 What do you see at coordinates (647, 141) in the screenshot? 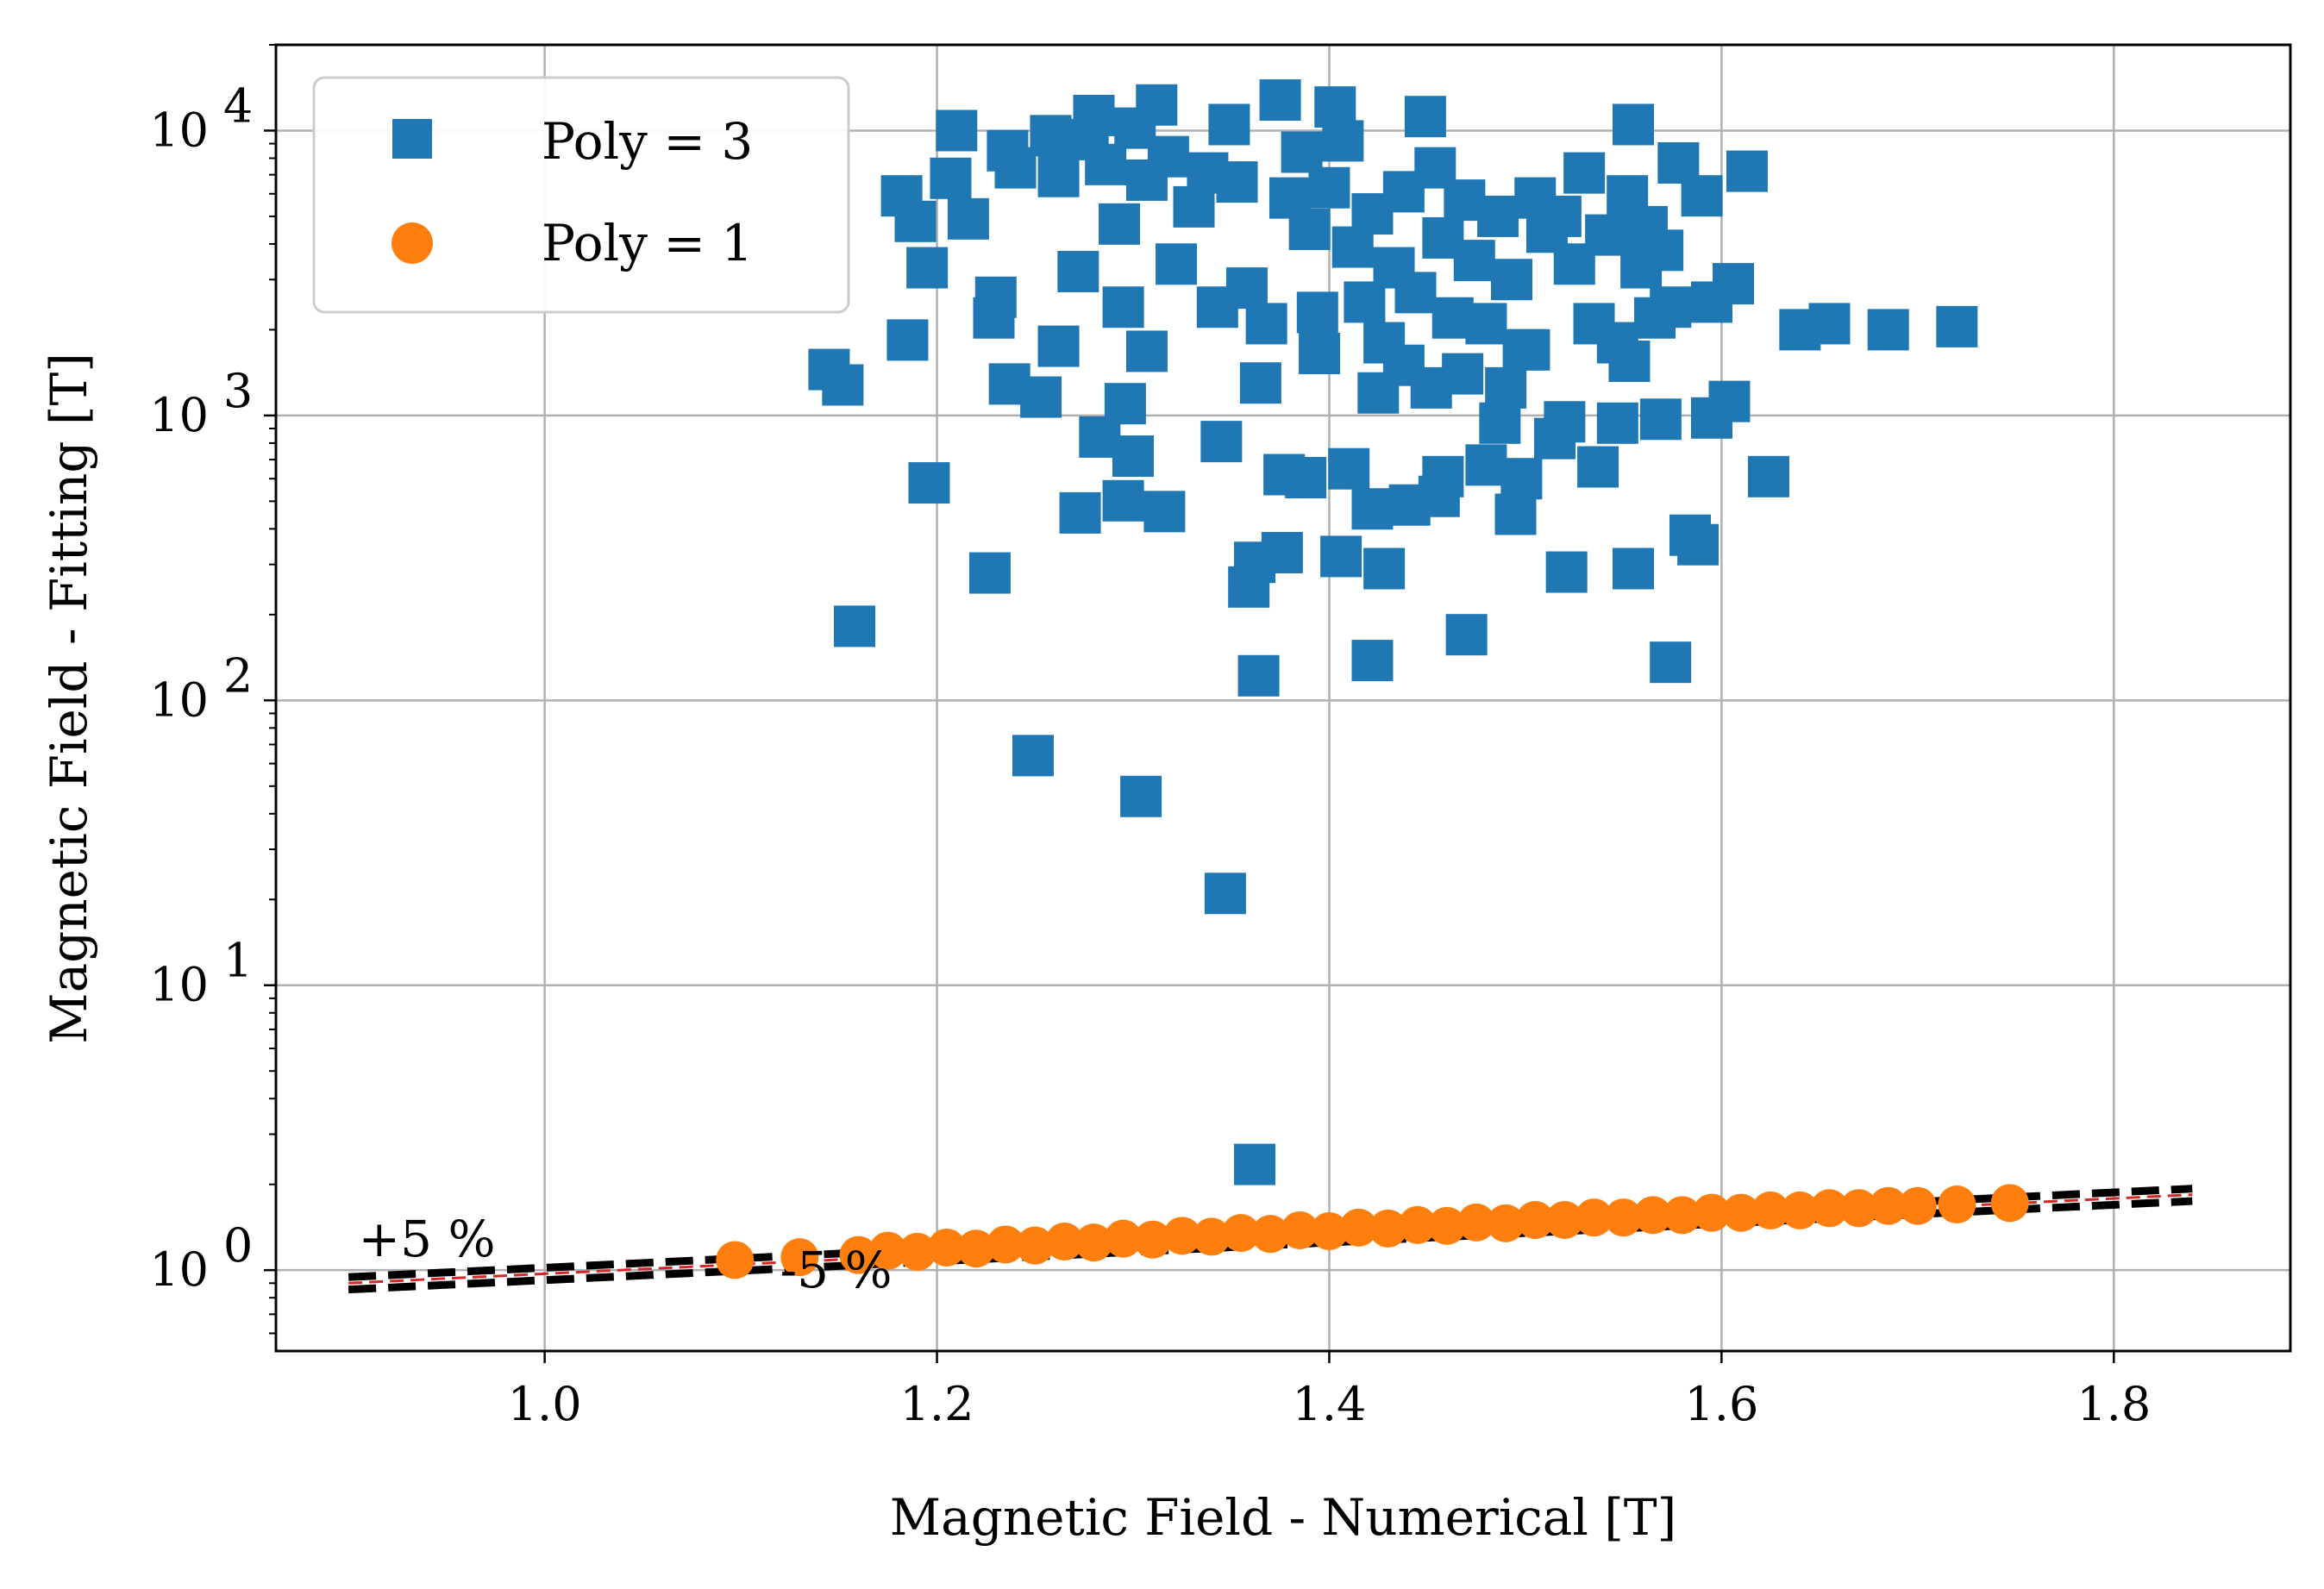
I see `legend-label-poly3: Poly = 3` at bounding box center [647, 141].